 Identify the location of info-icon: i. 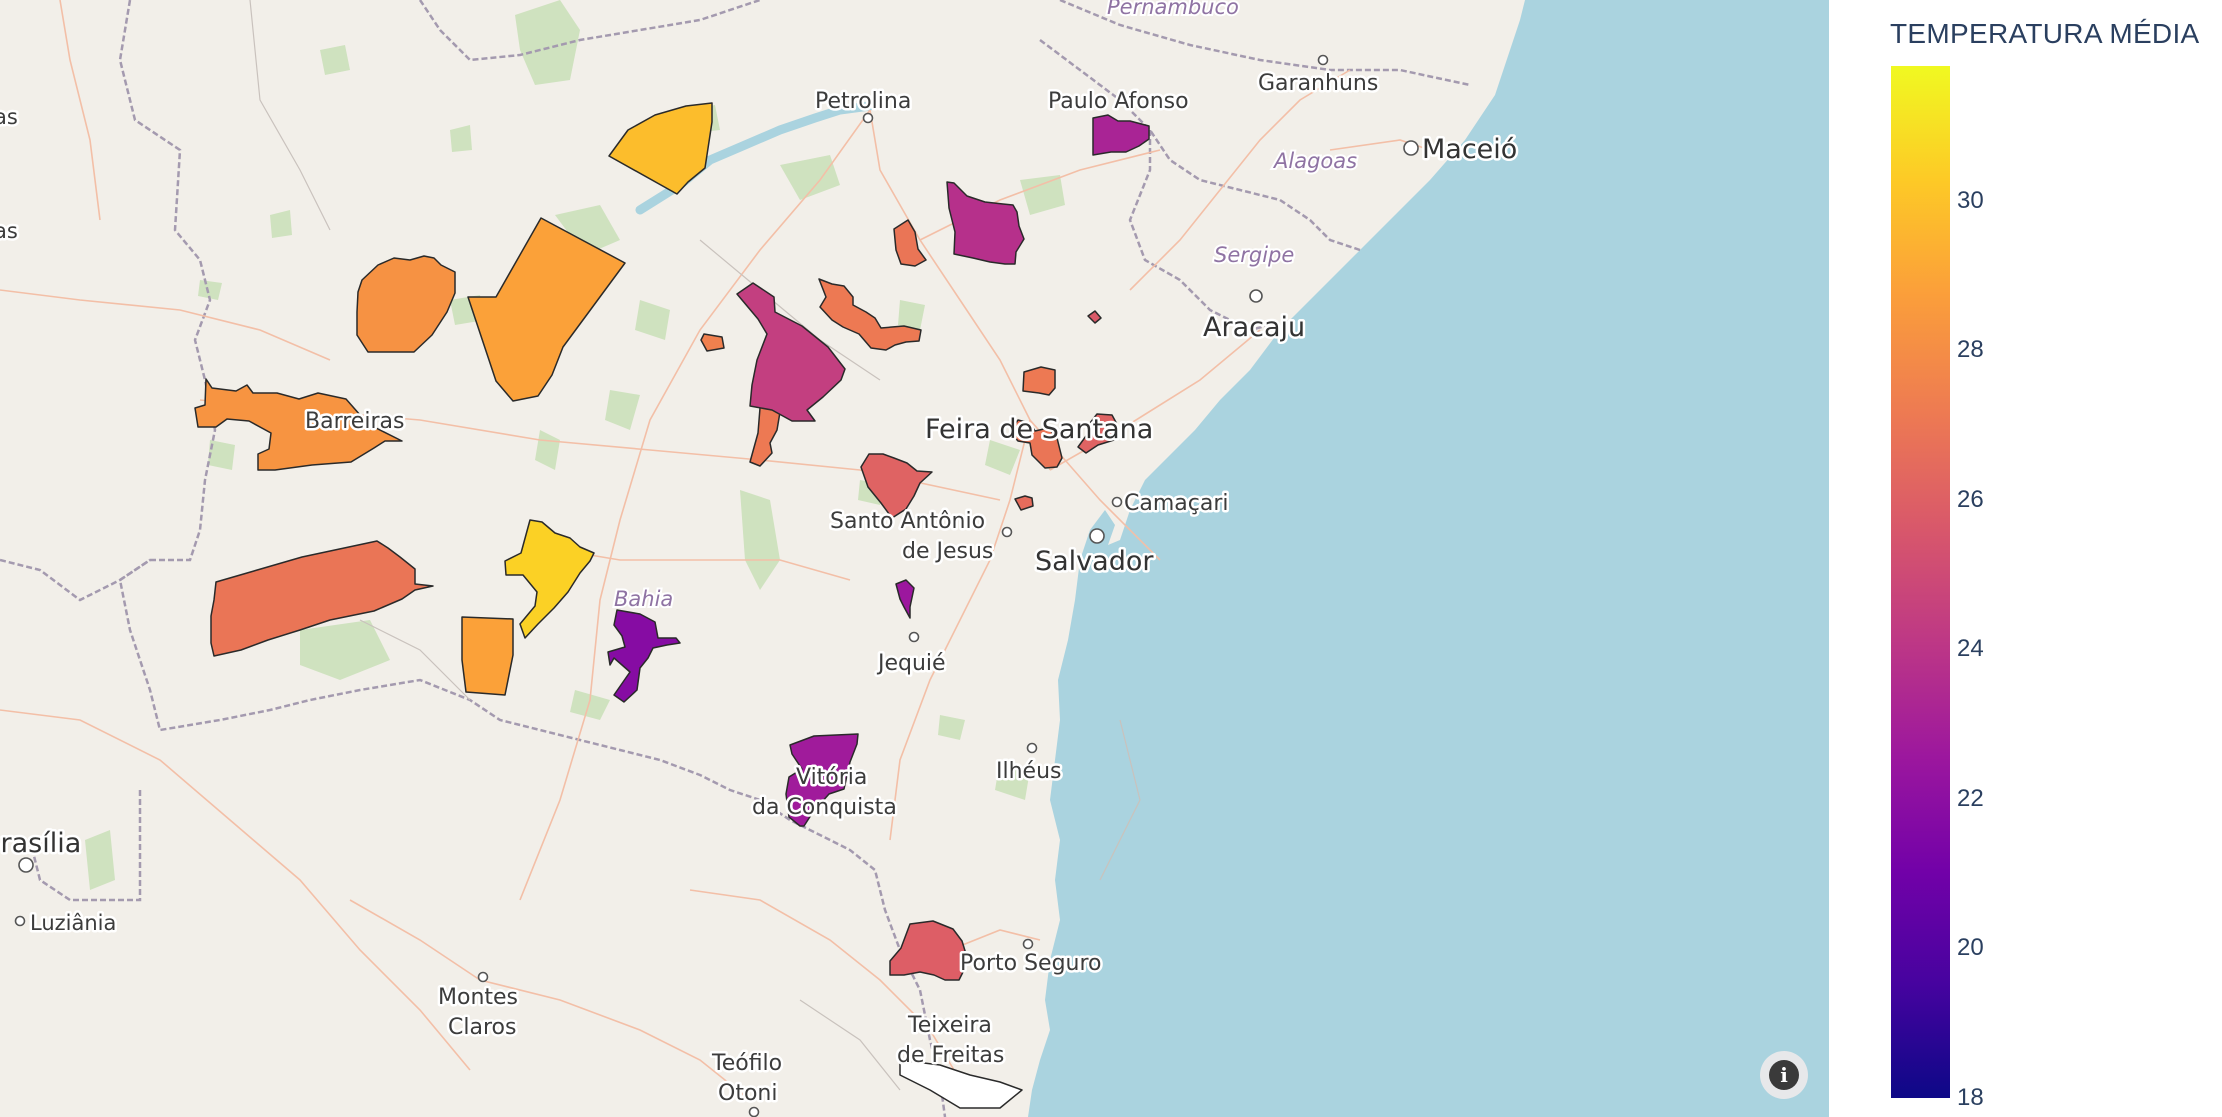
(1784, 1075).